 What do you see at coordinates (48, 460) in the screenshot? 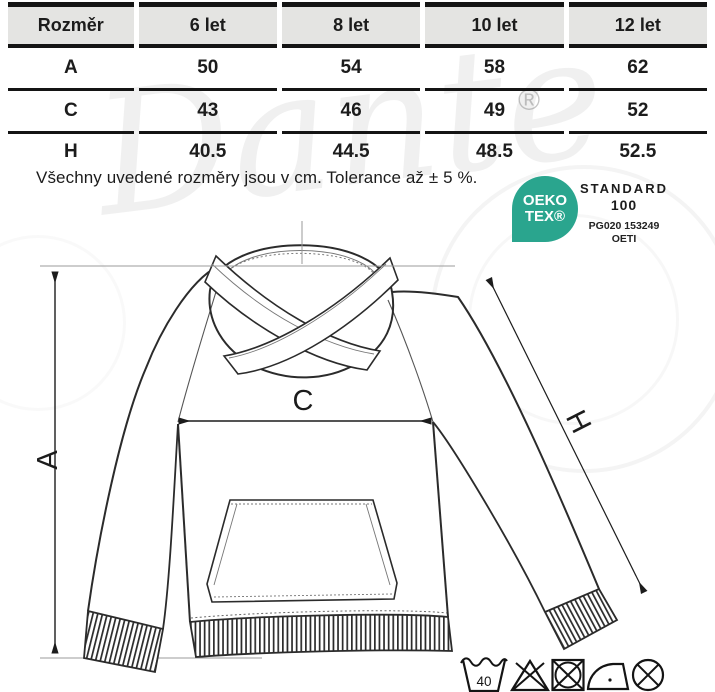
I see `dim-a-label: A` at bounding box center [48, 460].